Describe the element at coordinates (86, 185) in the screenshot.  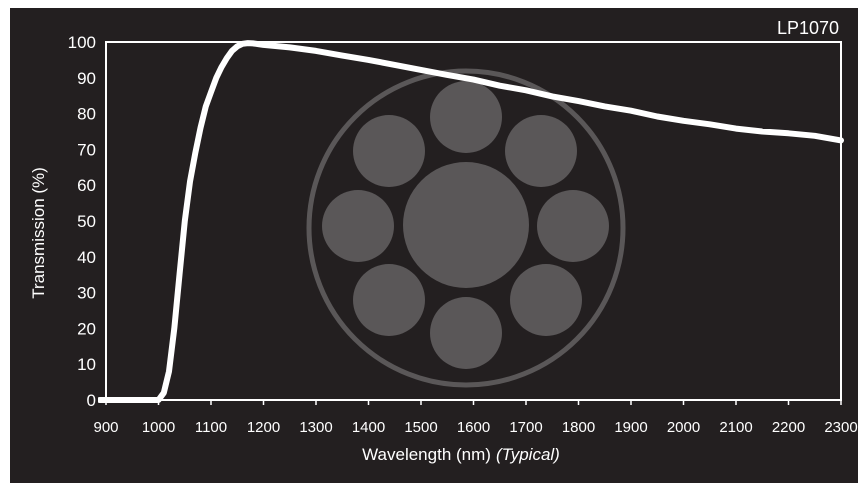
I see `y-tick-label: 60` at that location.